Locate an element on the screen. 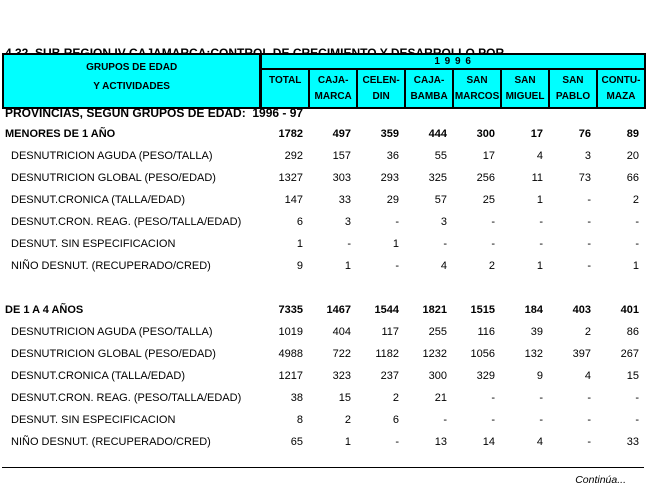  value-cell: 3 is located at coordinates (587, 156).